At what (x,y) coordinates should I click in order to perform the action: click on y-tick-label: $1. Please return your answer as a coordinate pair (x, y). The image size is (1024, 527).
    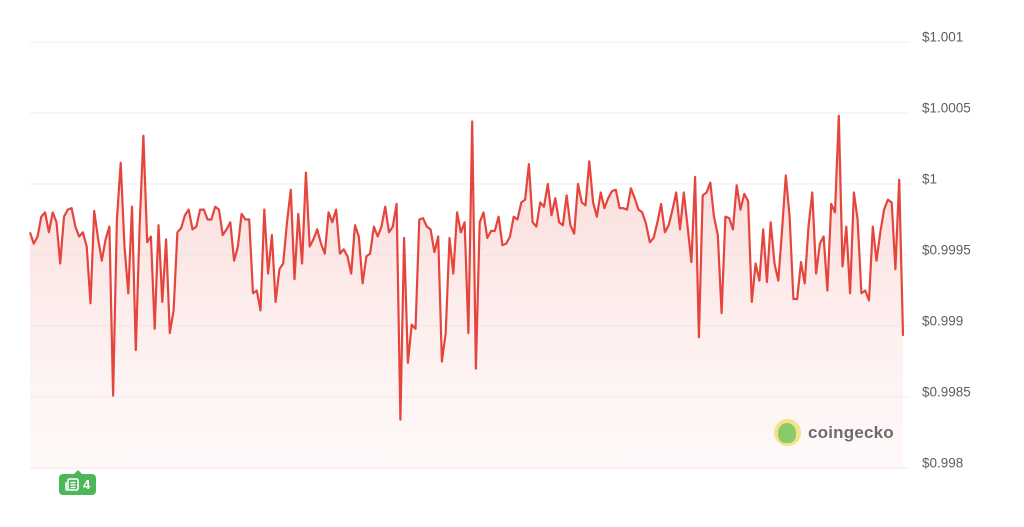
    Looking at the image, I should click on (930, 179).